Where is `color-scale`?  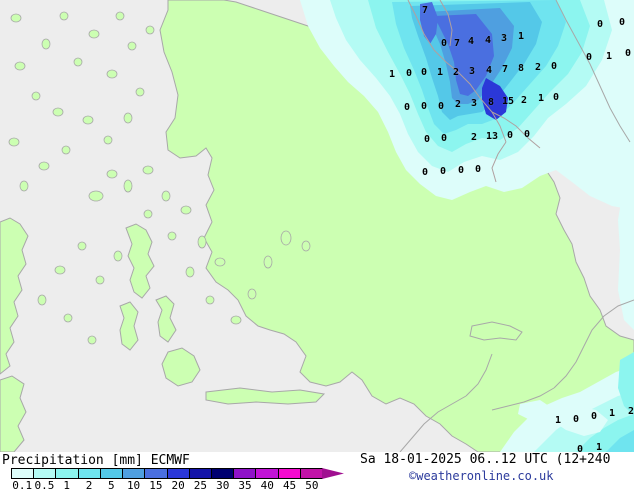
color-scale is located at coordinates (177, 473).